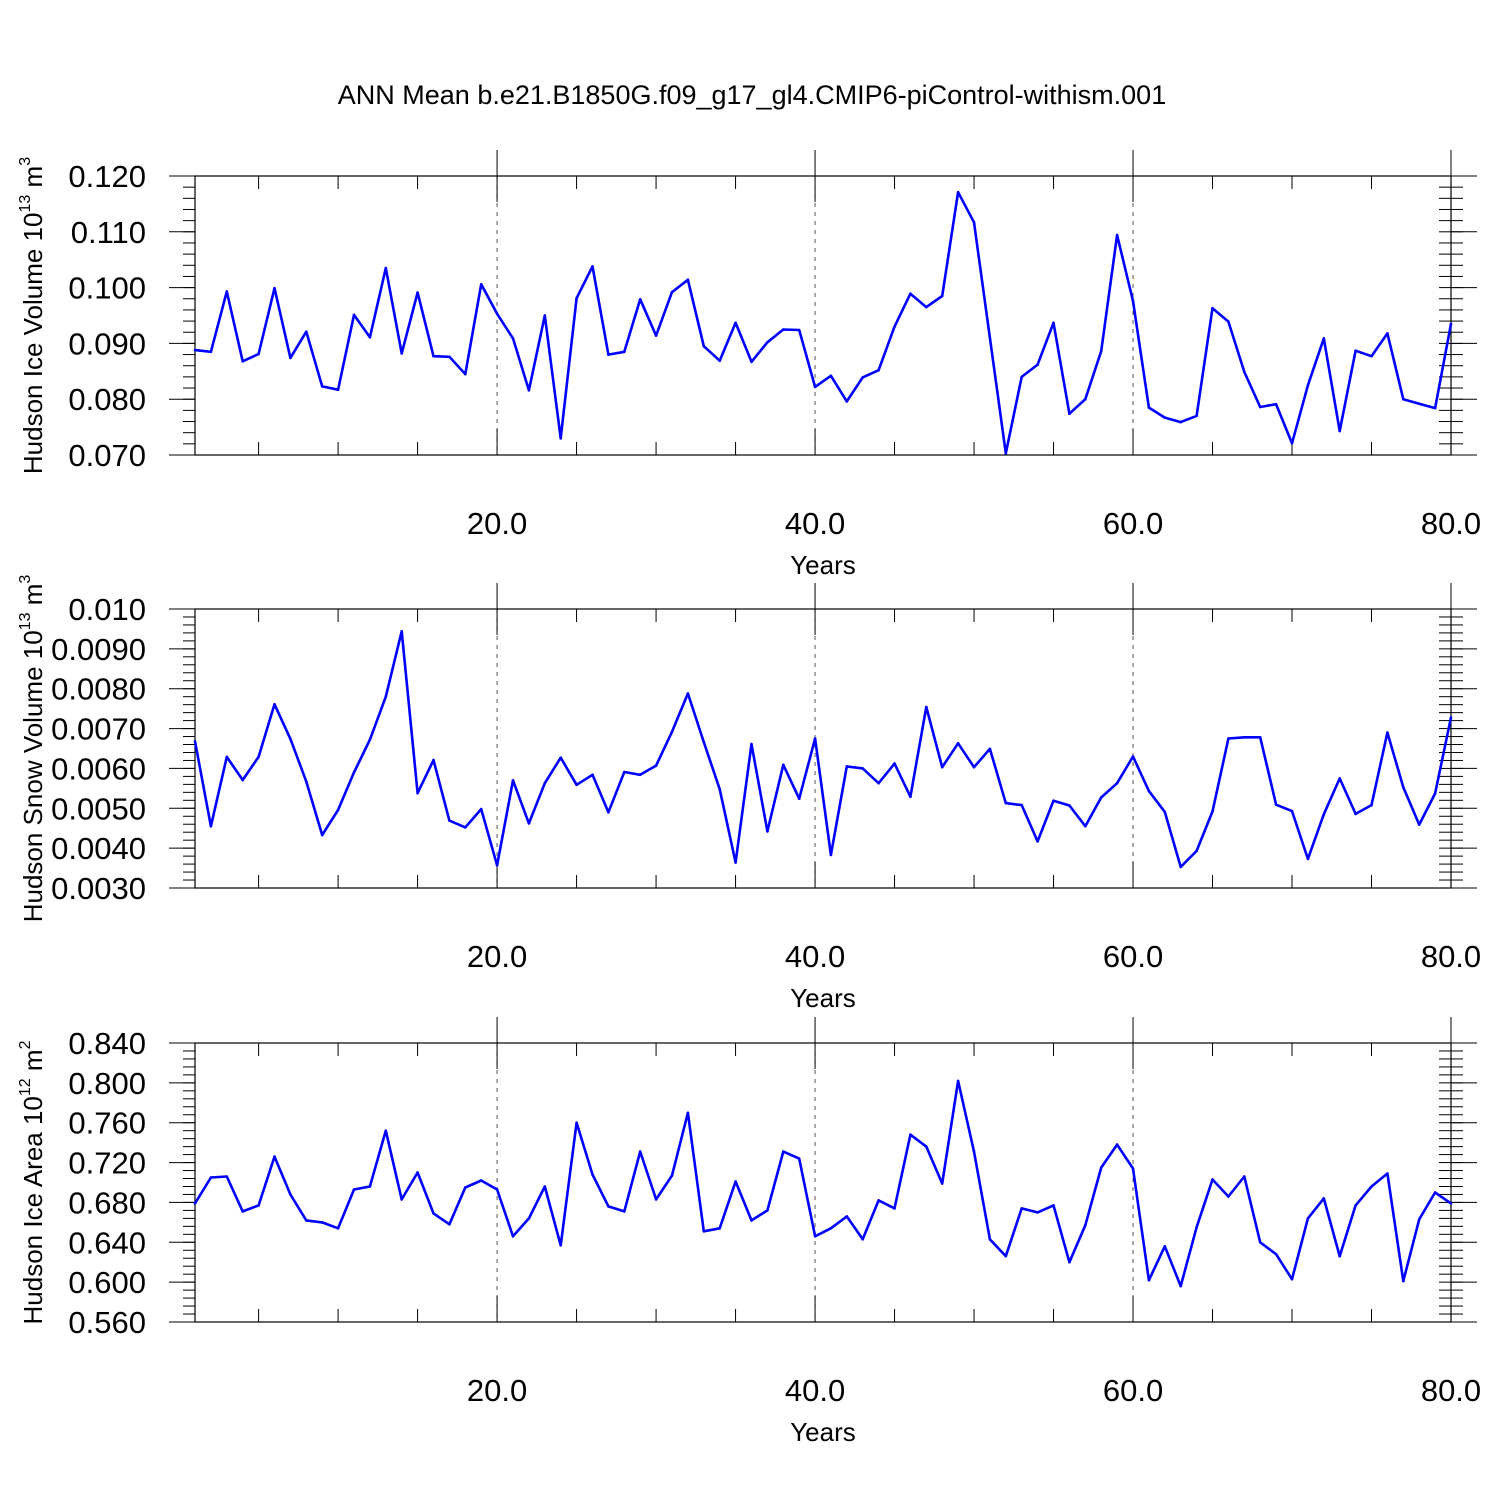 This screenshot has height=1500, width=1500. What do you see at coordinates (98, 649) in the screenshot?
I see `y-tick-label: 0.0090` at bounding box center [98, 649].